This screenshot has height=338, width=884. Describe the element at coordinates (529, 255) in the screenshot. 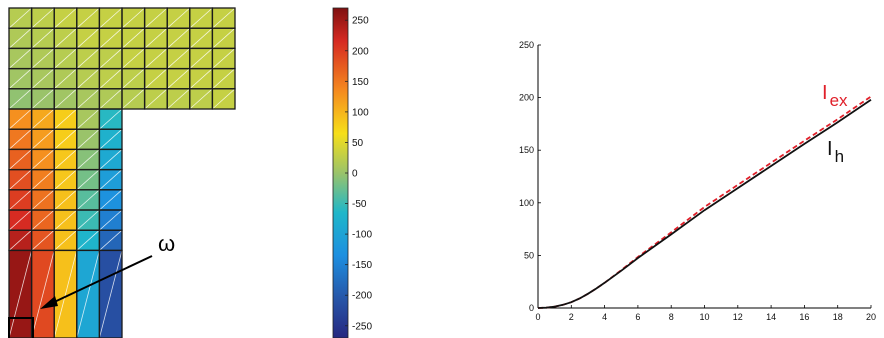

I see `y-tick-label: 50` at that location.